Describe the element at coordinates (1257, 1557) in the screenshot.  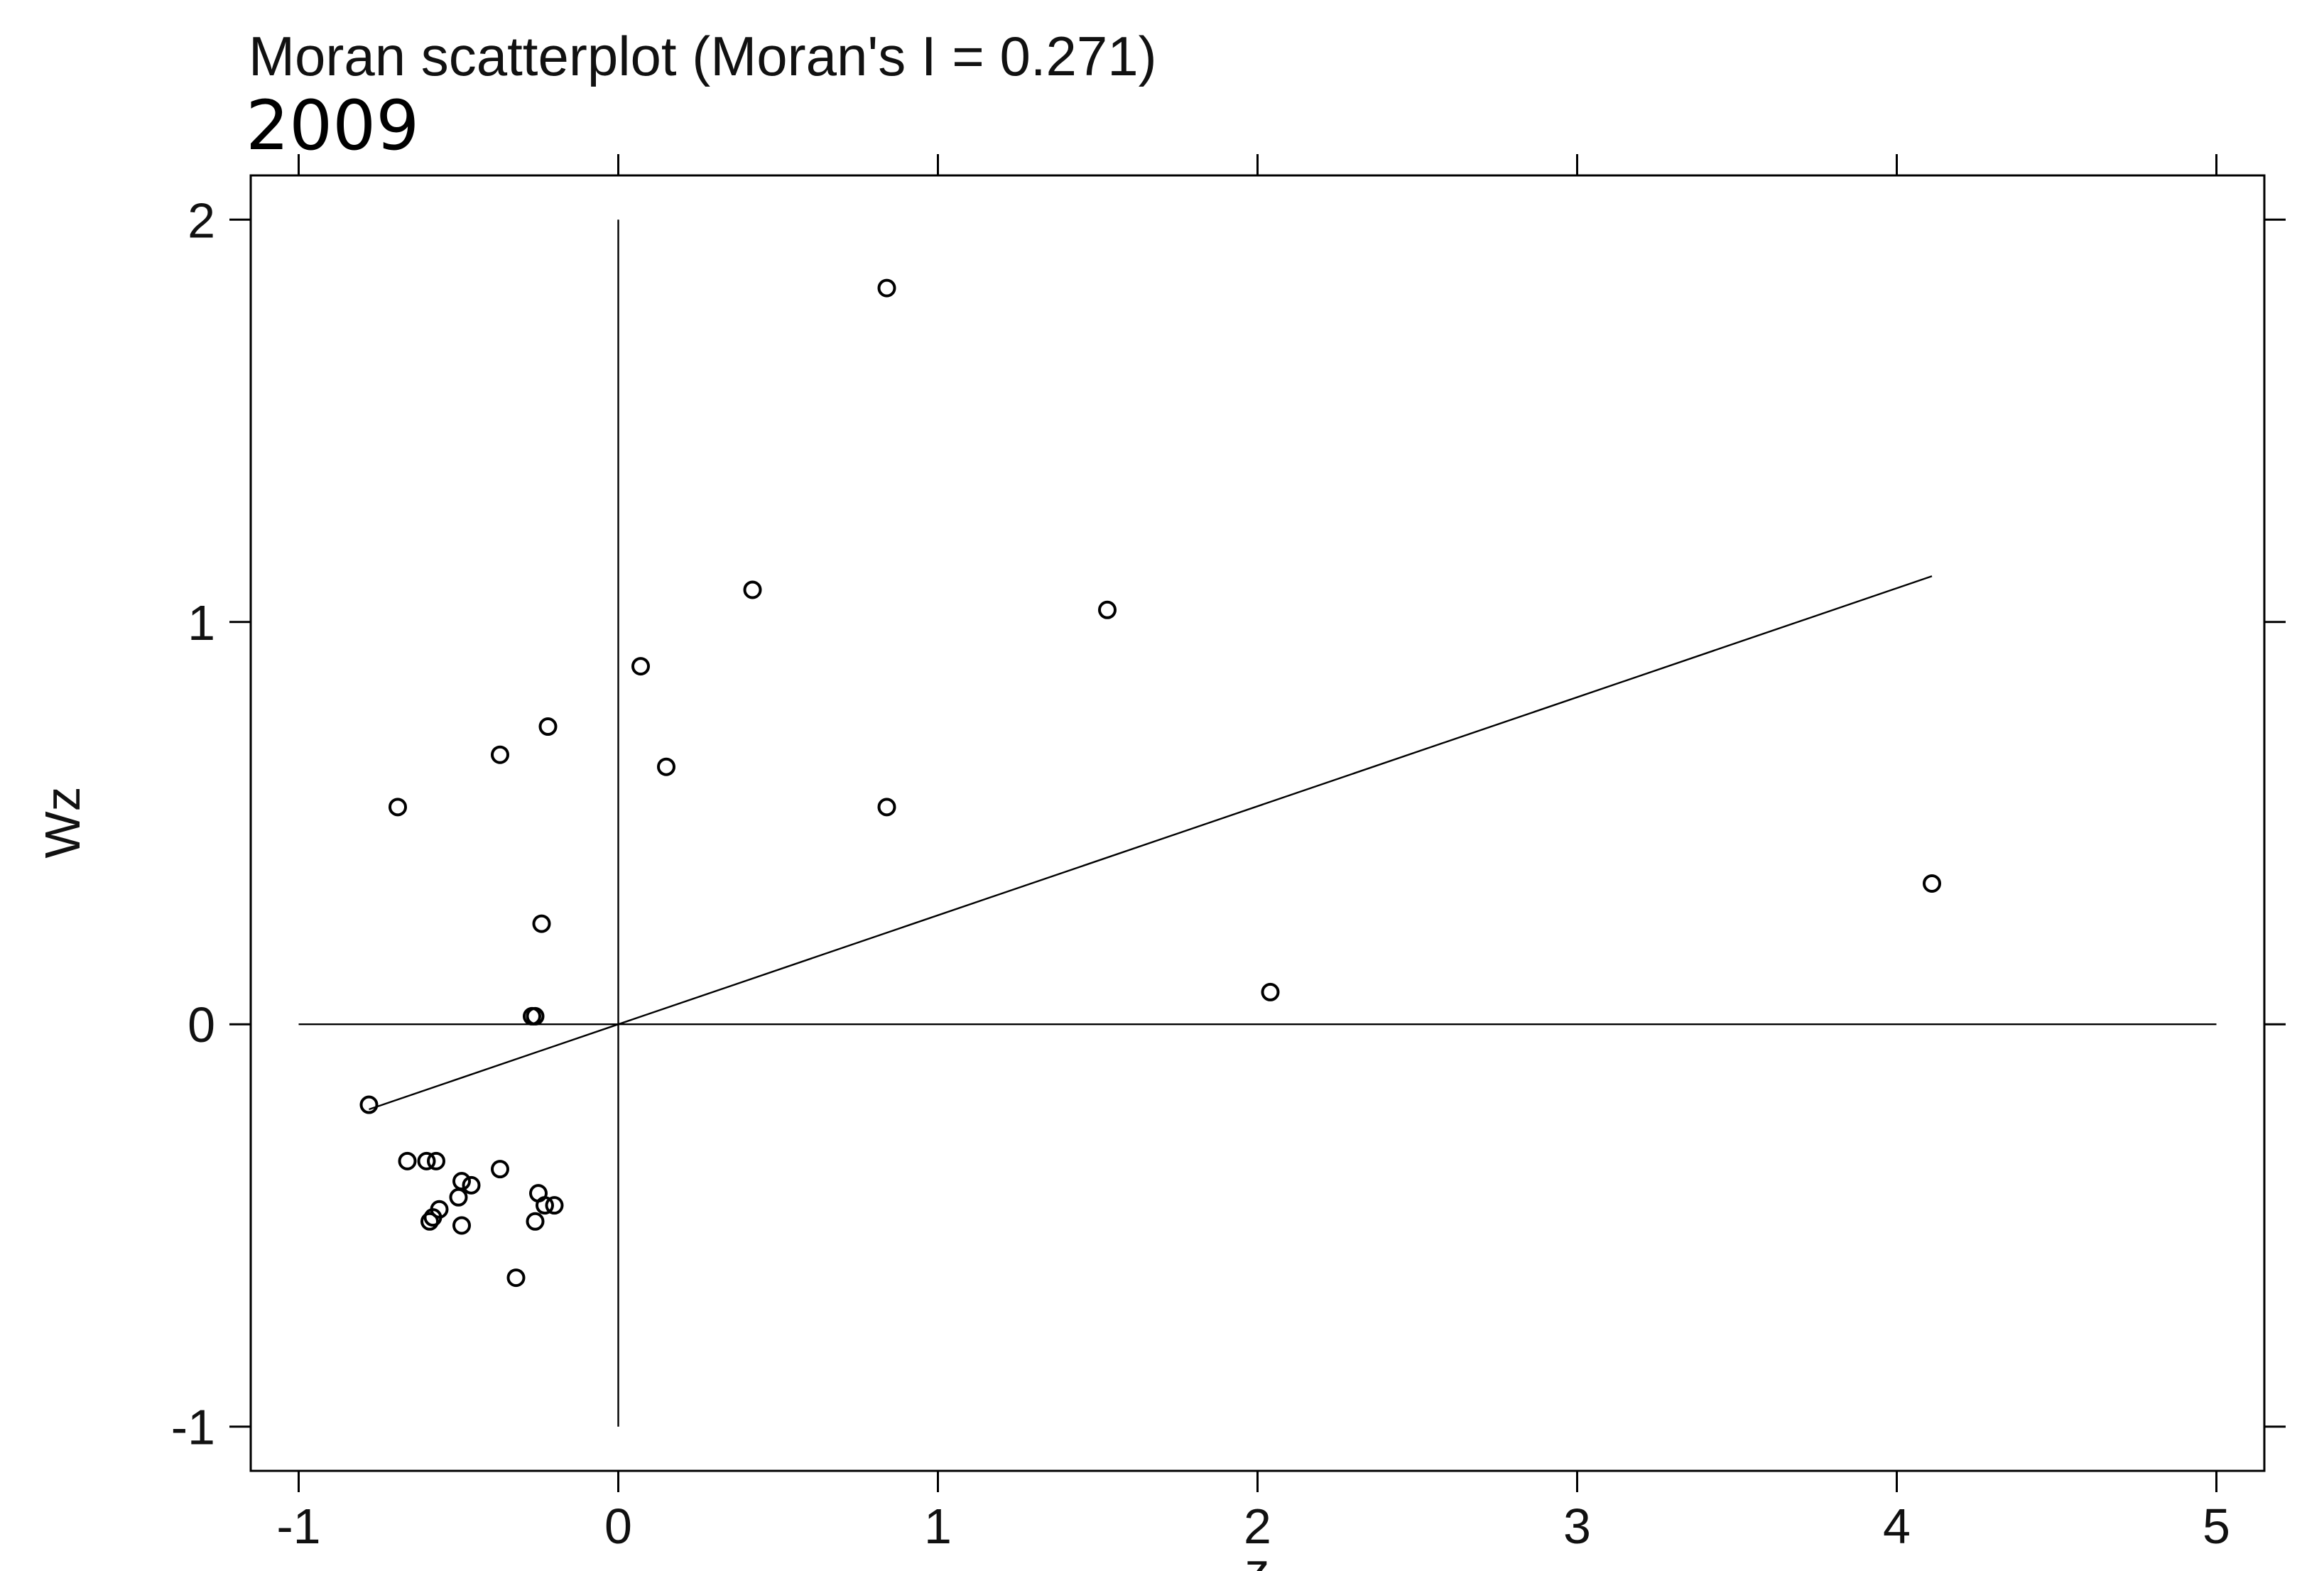
I see `x-axis-label: z` at that location.